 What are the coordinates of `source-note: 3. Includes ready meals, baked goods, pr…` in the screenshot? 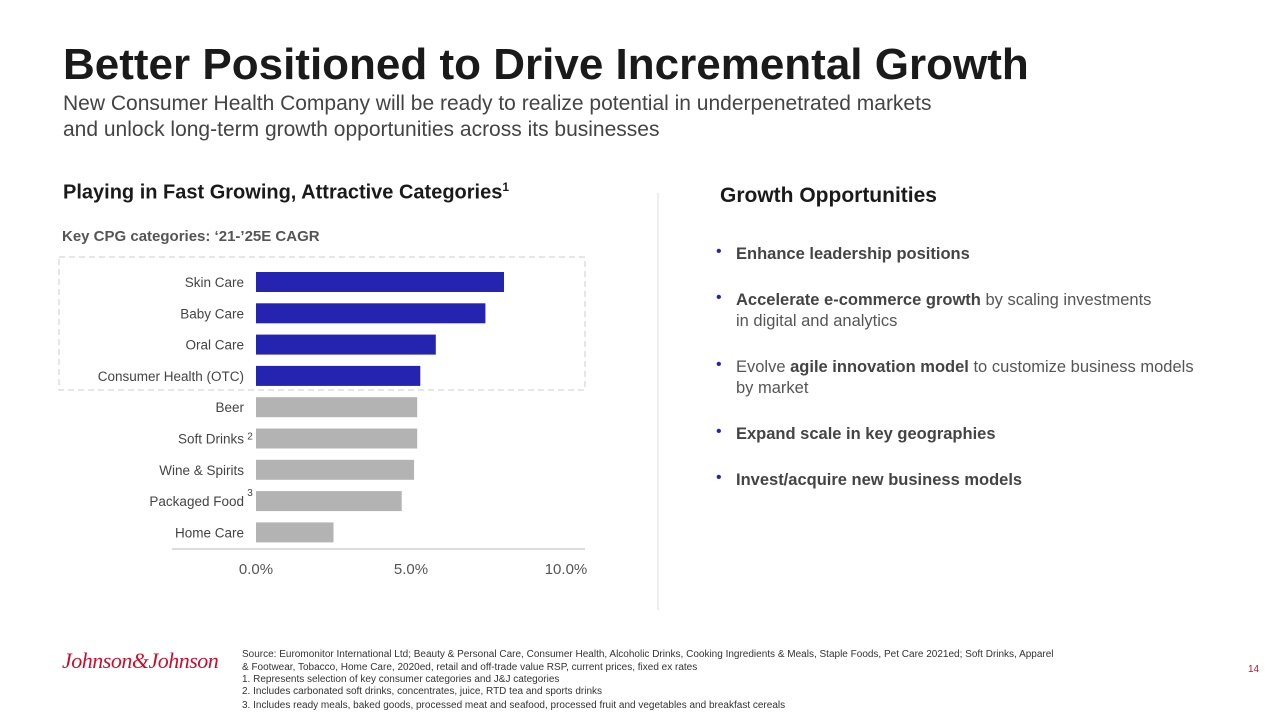 It's located at (514, 705).